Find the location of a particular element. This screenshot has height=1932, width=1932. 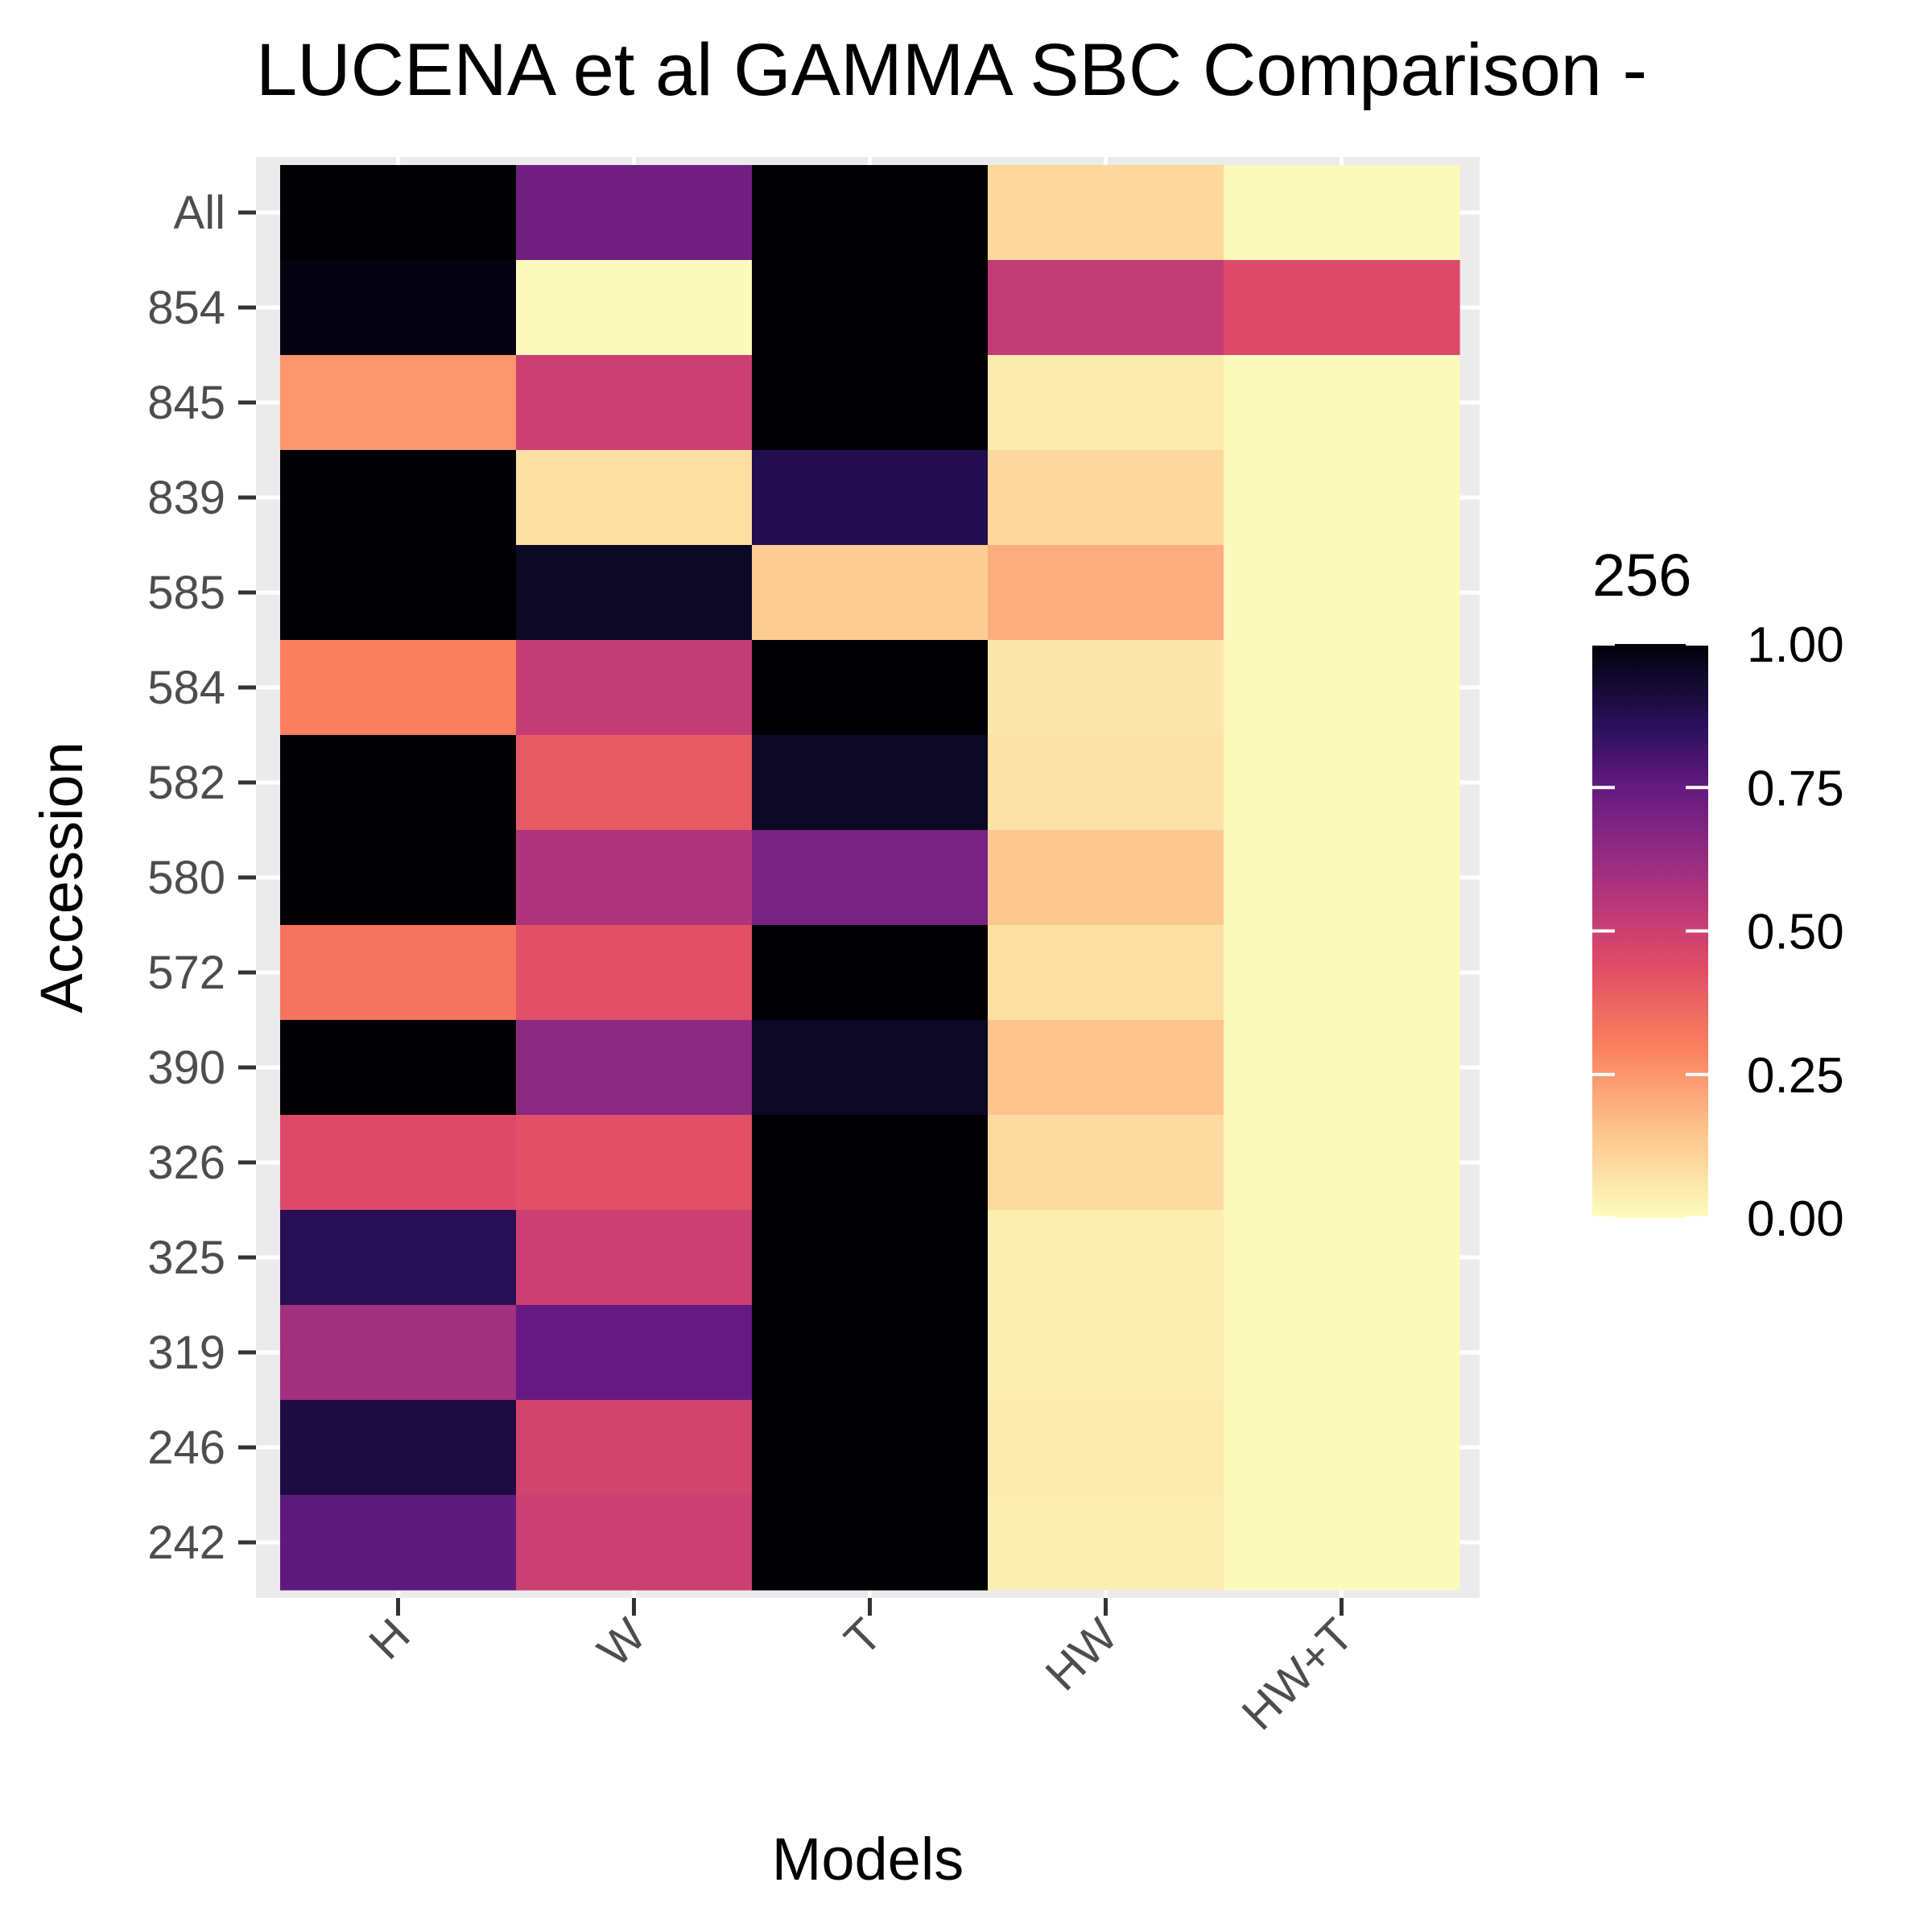

heatmap-cell-585-T is located at coordinates (870, 593).